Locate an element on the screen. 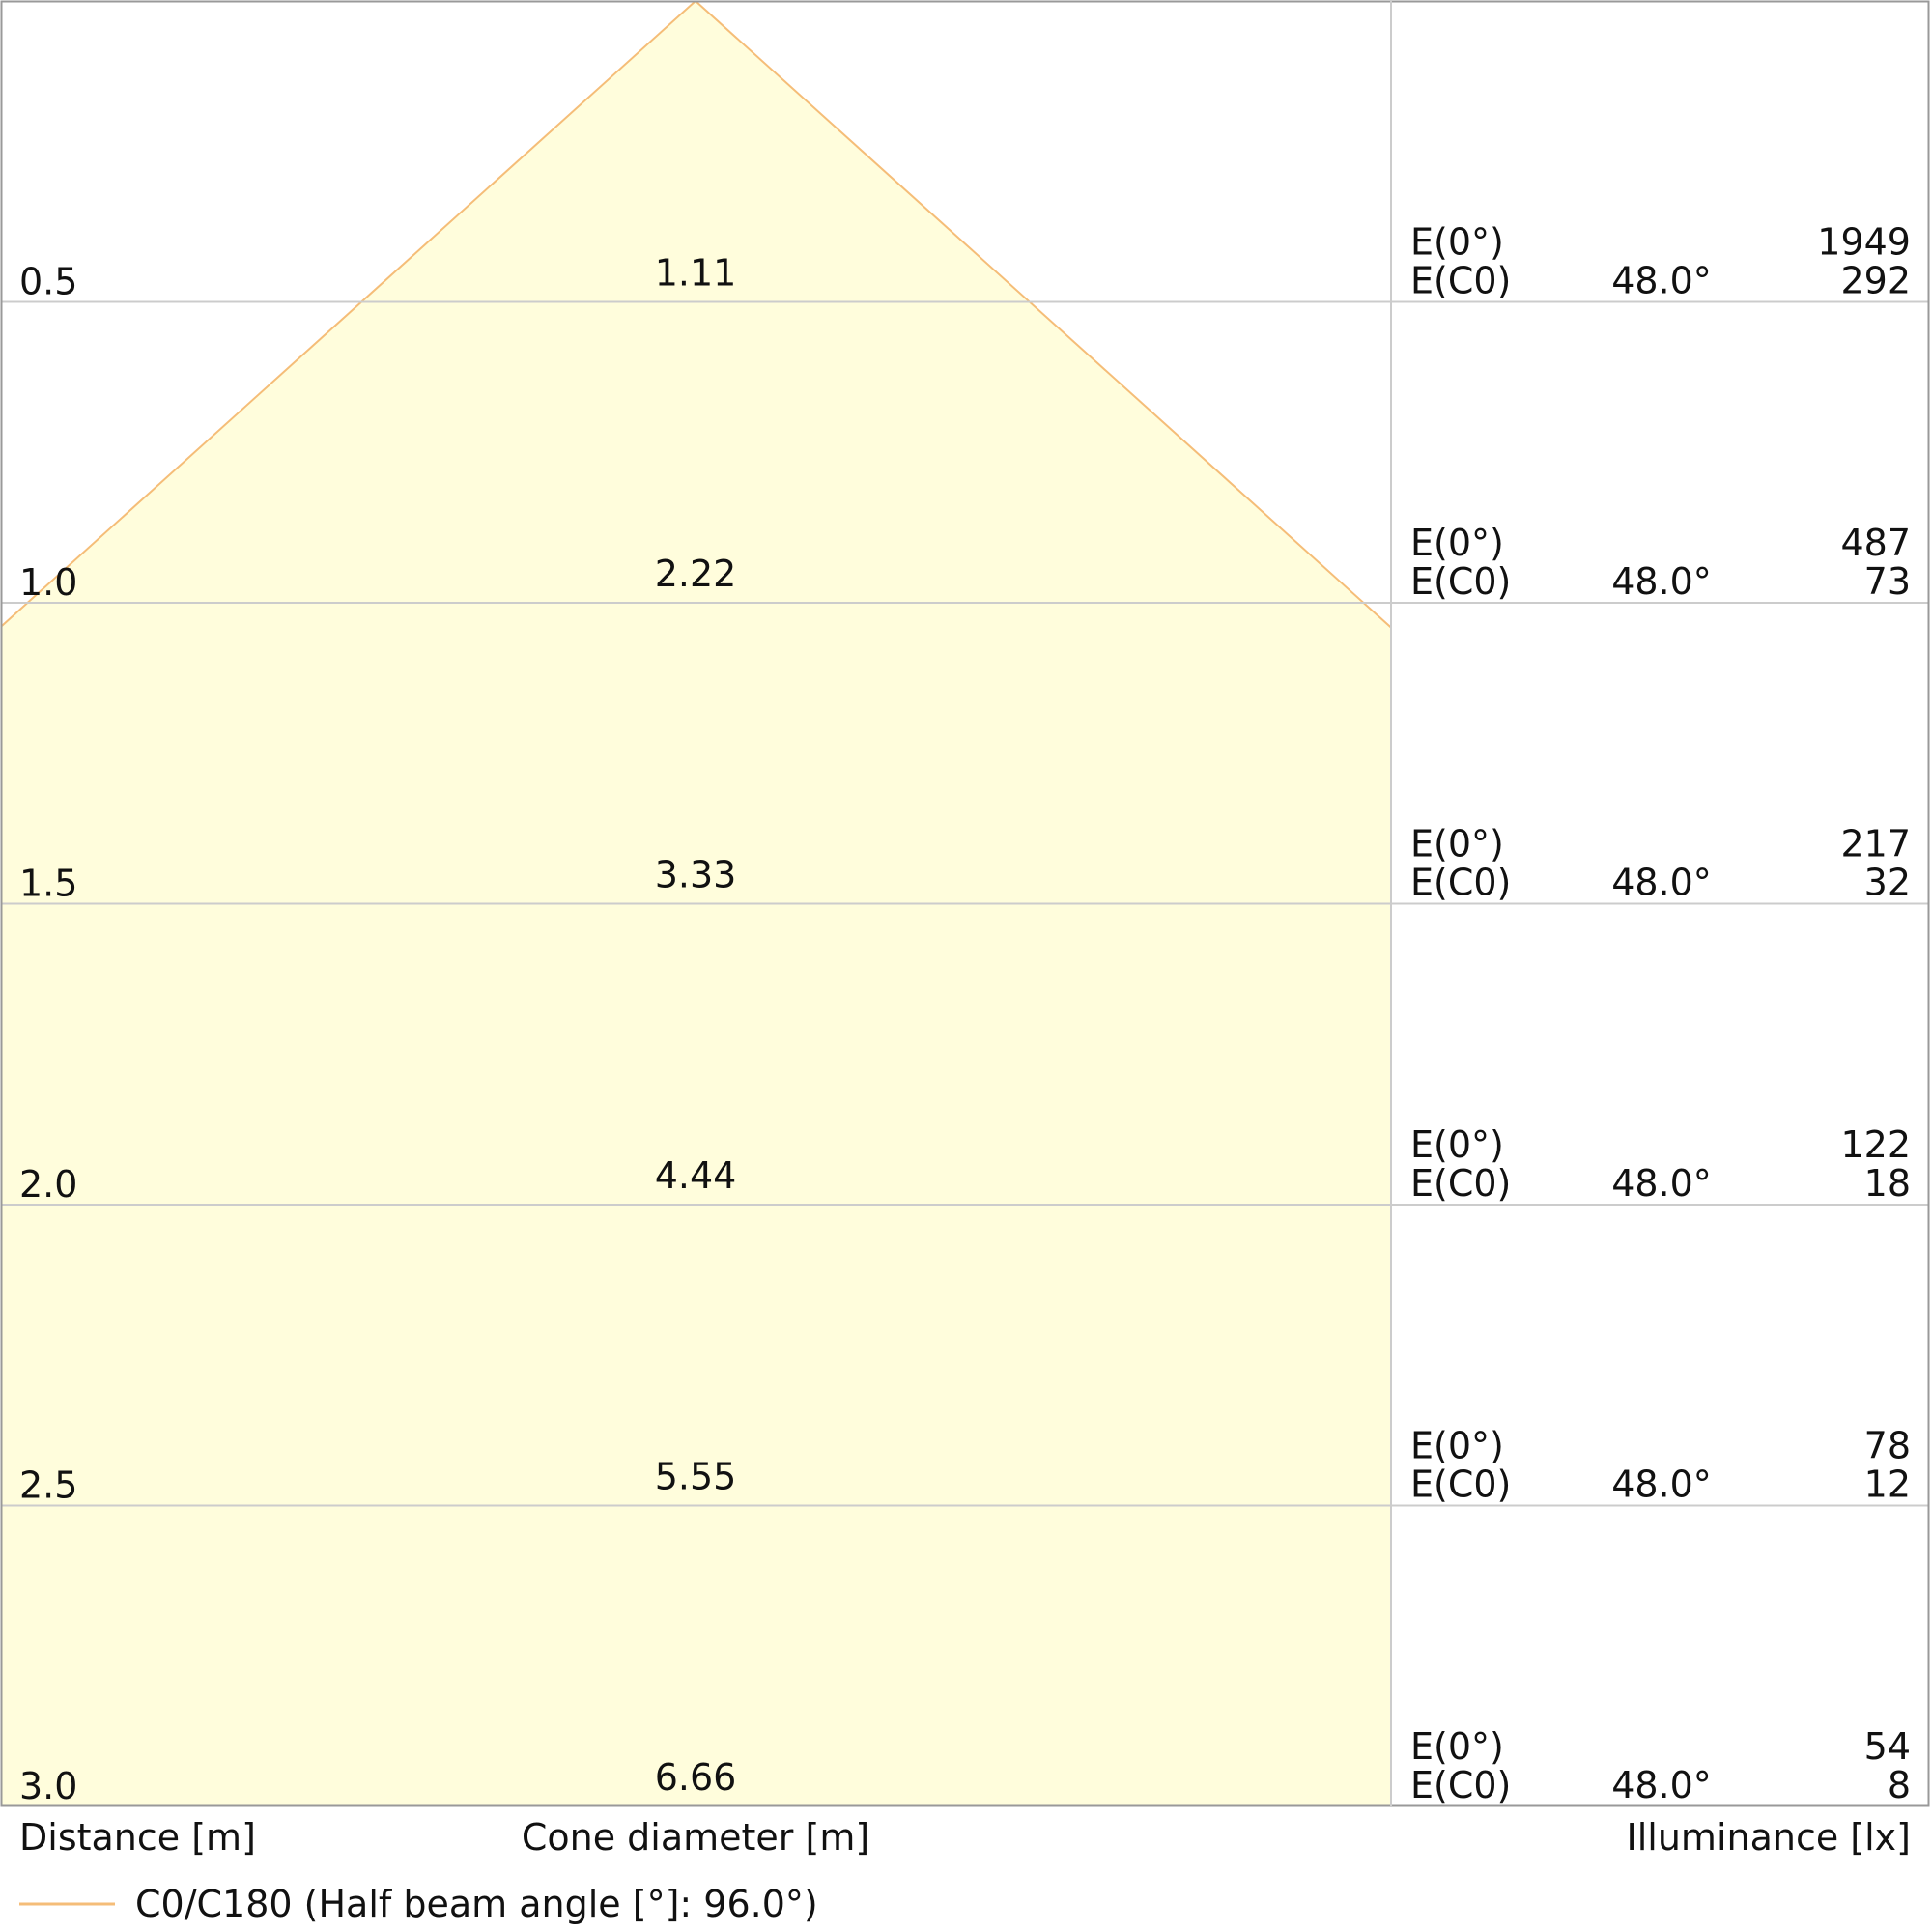  ec0-value: 32 is located at coordinates (1887, 883).